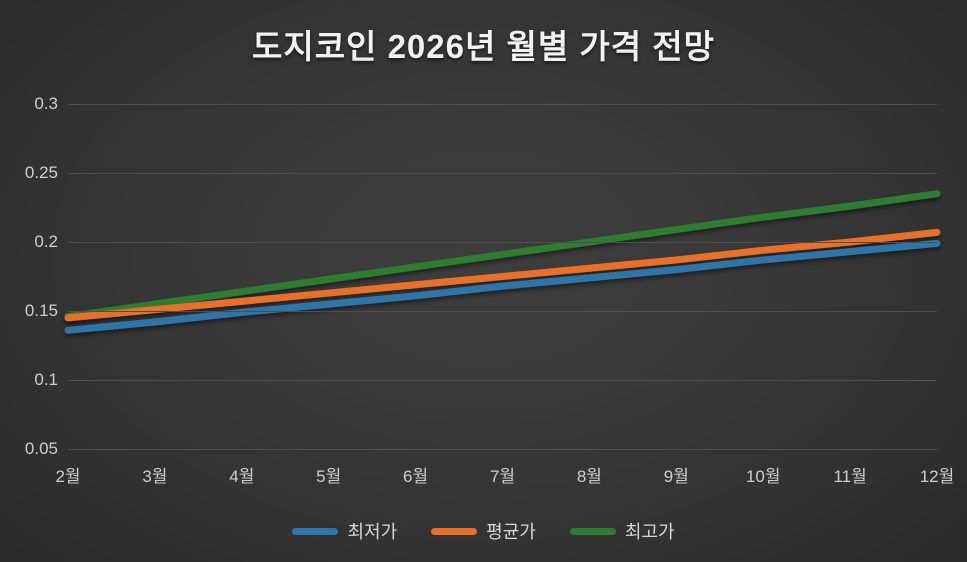 The image size is (967, 562). Describe the element at coordinates (937, 476) in the screenshot. I see `x-tick-label: 12월` at that location.